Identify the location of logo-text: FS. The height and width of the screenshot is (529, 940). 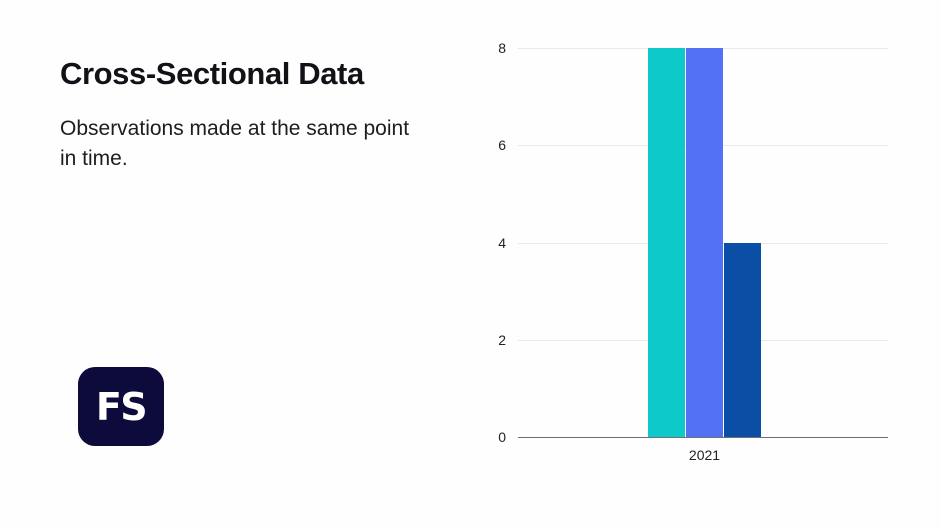
(121, 406).